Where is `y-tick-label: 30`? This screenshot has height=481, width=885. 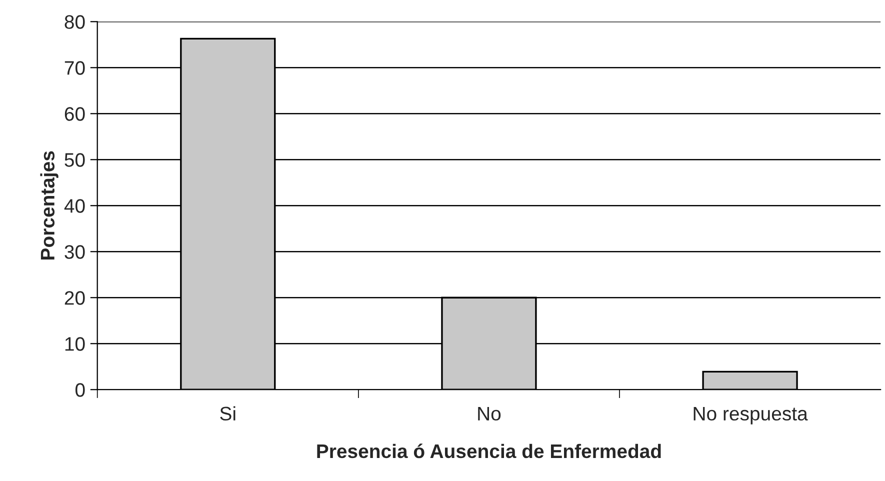
y-tick-label: 30 is located at coordinates (74, 252).